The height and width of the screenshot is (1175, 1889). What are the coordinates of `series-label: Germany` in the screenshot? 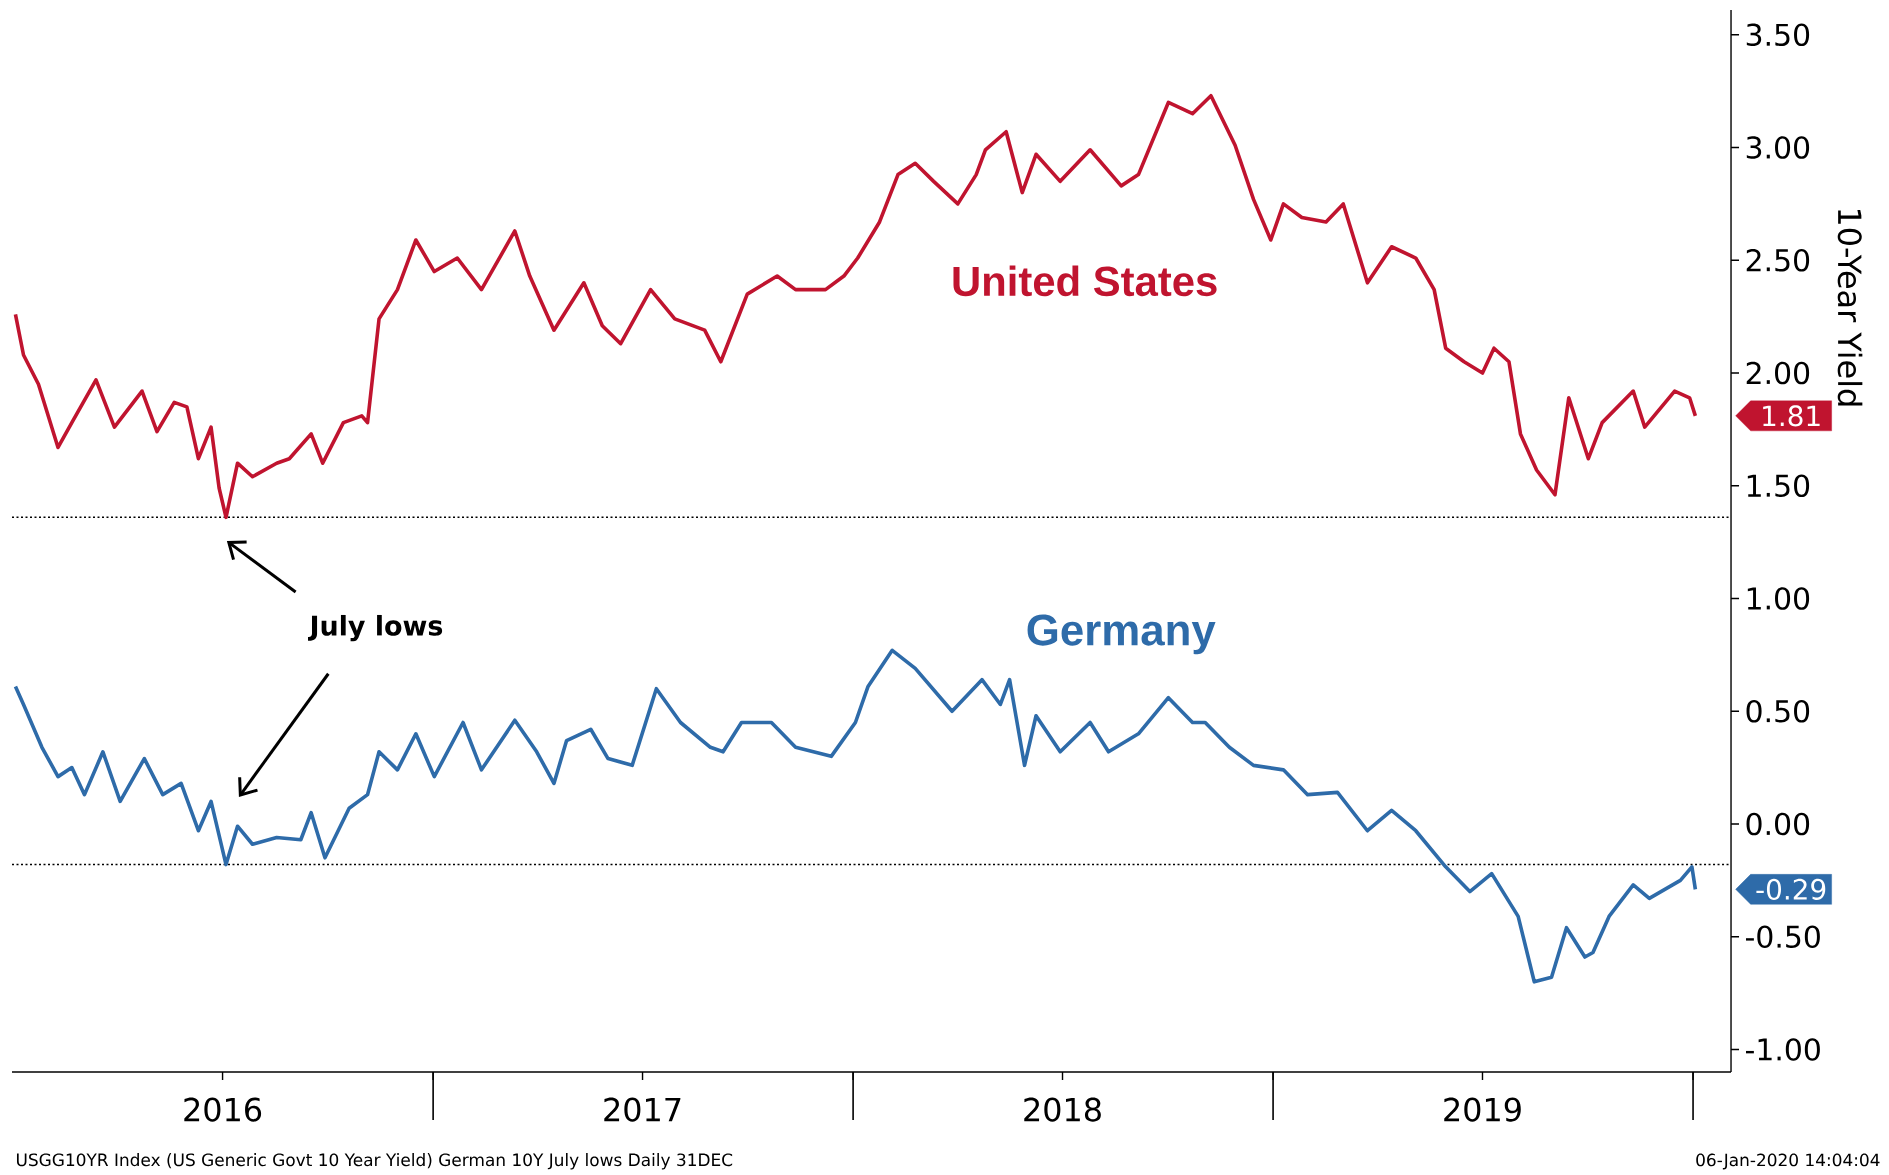 It's located at (1121, 634).